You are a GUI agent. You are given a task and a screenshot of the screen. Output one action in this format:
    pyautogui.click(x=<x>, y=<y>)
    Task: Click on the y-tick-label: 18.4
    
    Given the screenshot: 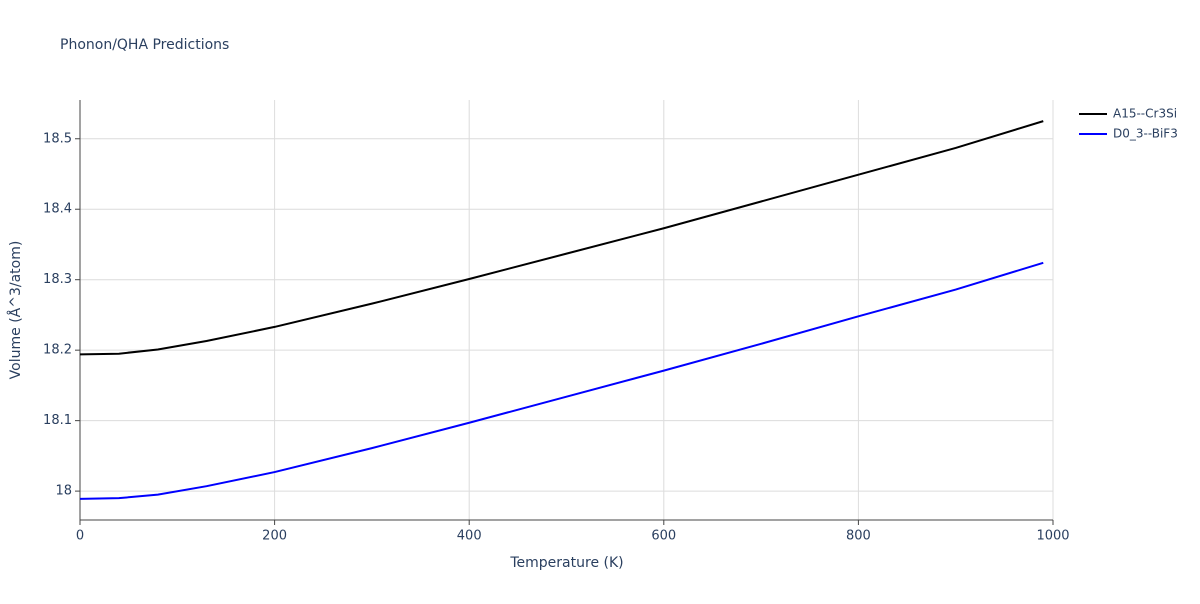 What is the action you would take?
    pyautogui.click(x=57, y=209)
    